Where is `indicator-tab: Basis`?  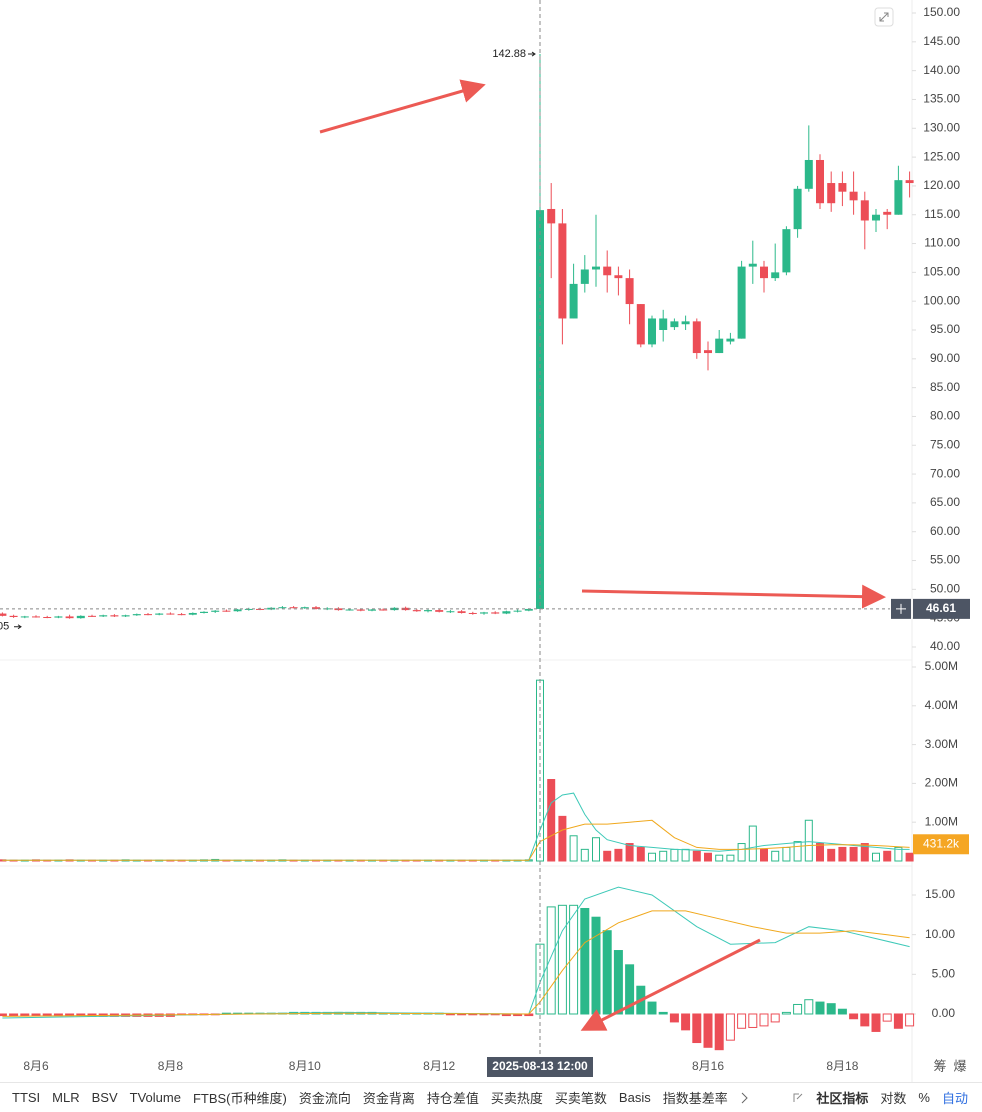
indicator-tab: Basis is located at coordinates (634, 1097).